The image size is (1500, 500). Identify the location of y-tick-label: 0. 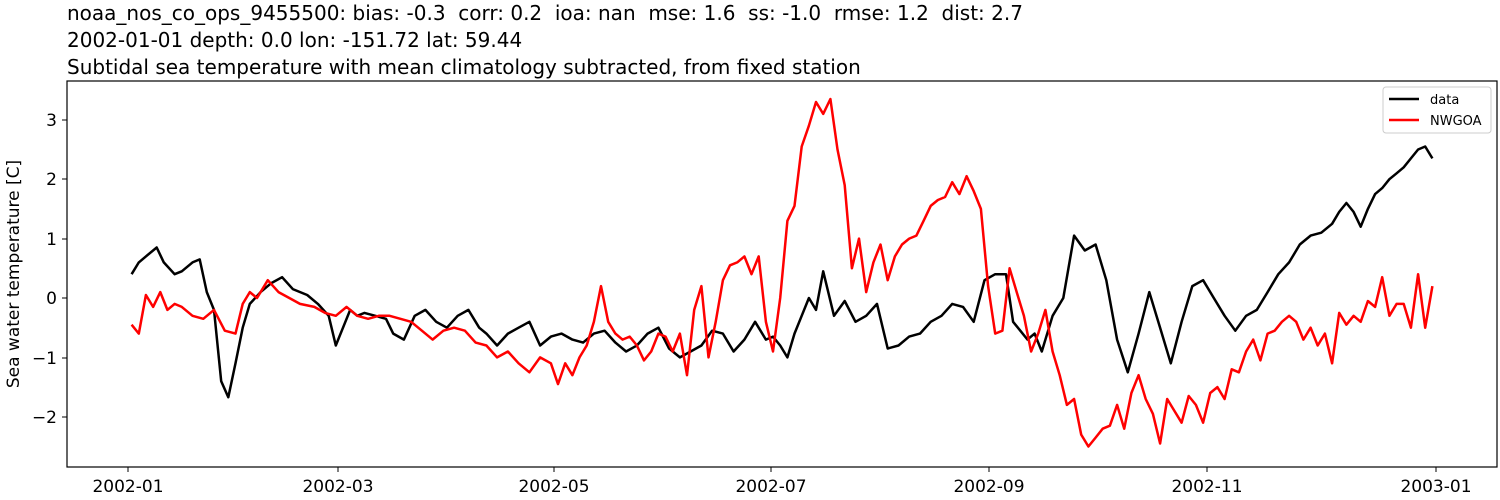
(51, 299).